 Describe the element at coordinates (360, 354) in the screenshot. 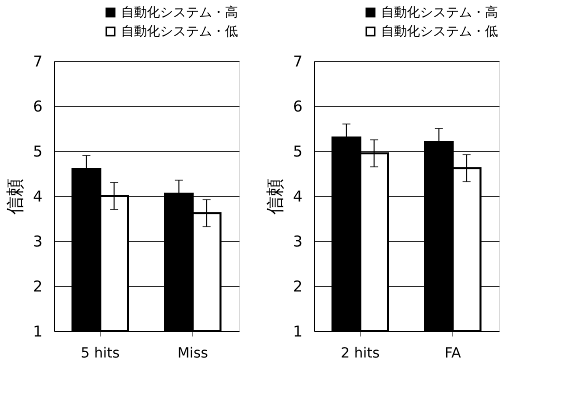

I see `x-tick-label: 2 hits` at that location.